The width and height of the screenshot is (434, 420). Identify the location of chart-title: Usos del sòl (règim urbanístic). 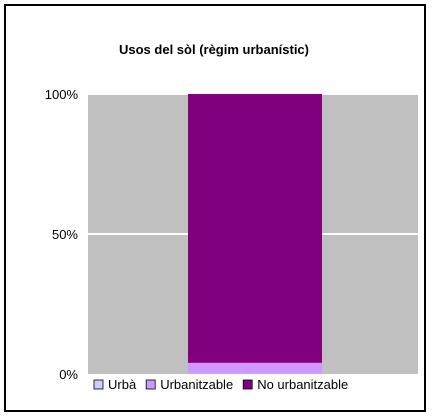
(214, 49).